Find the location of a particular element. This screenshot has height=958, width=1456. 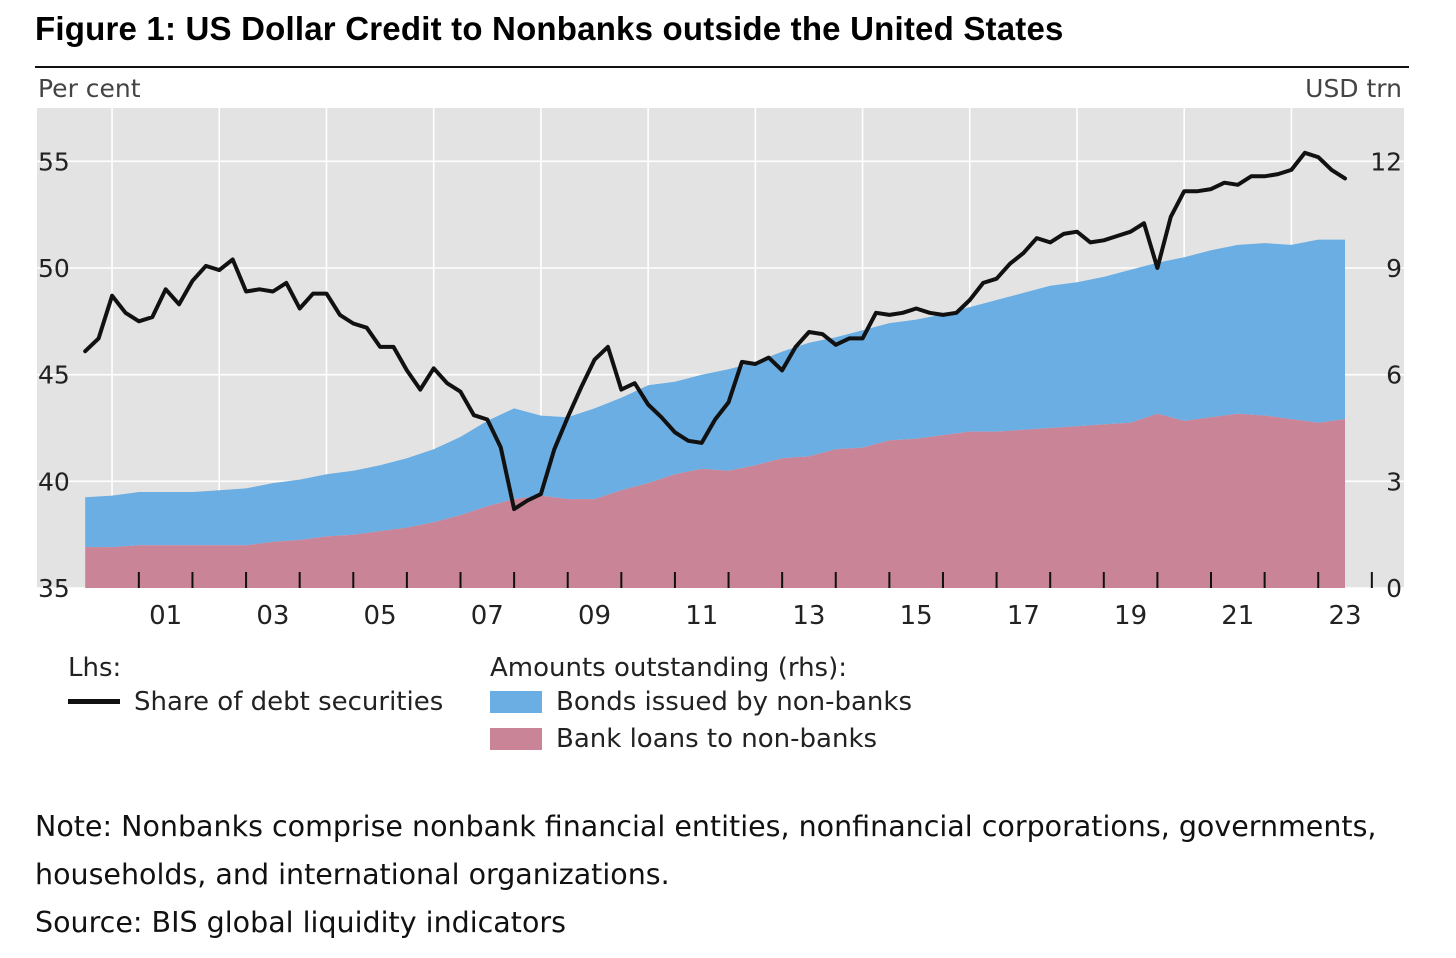

x-tick-label: 13 is located at coordinates (808, 616).